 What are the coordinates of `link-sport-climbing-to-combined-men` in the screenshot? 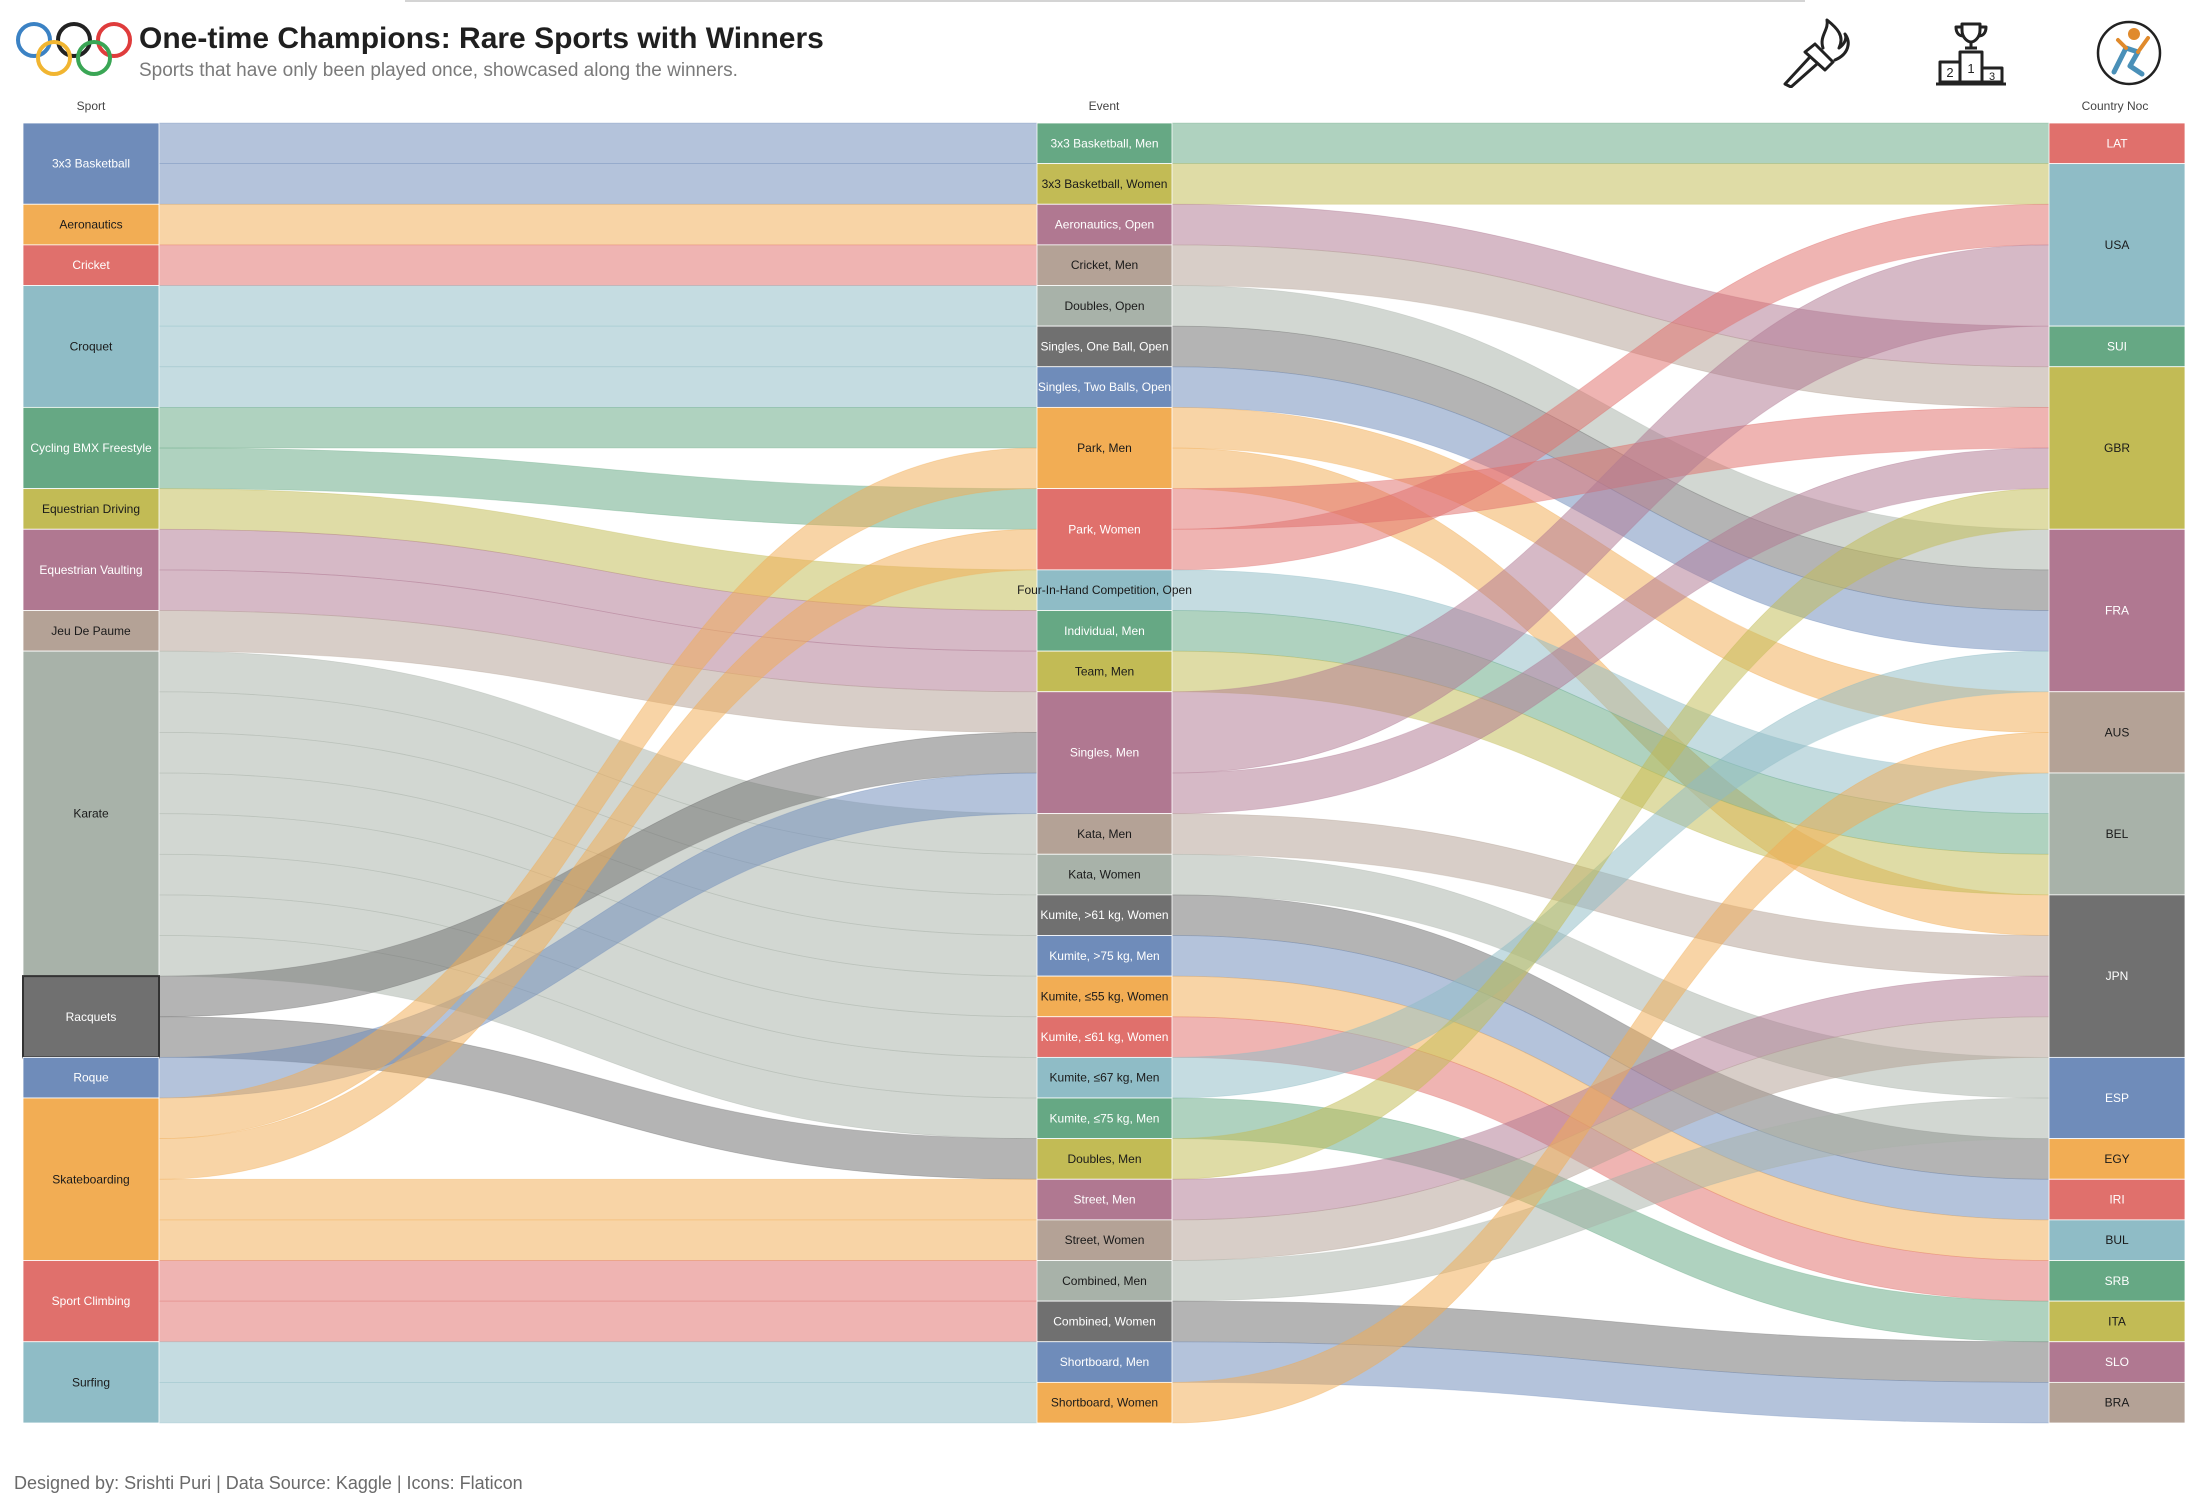 It's located at (598, 1281).